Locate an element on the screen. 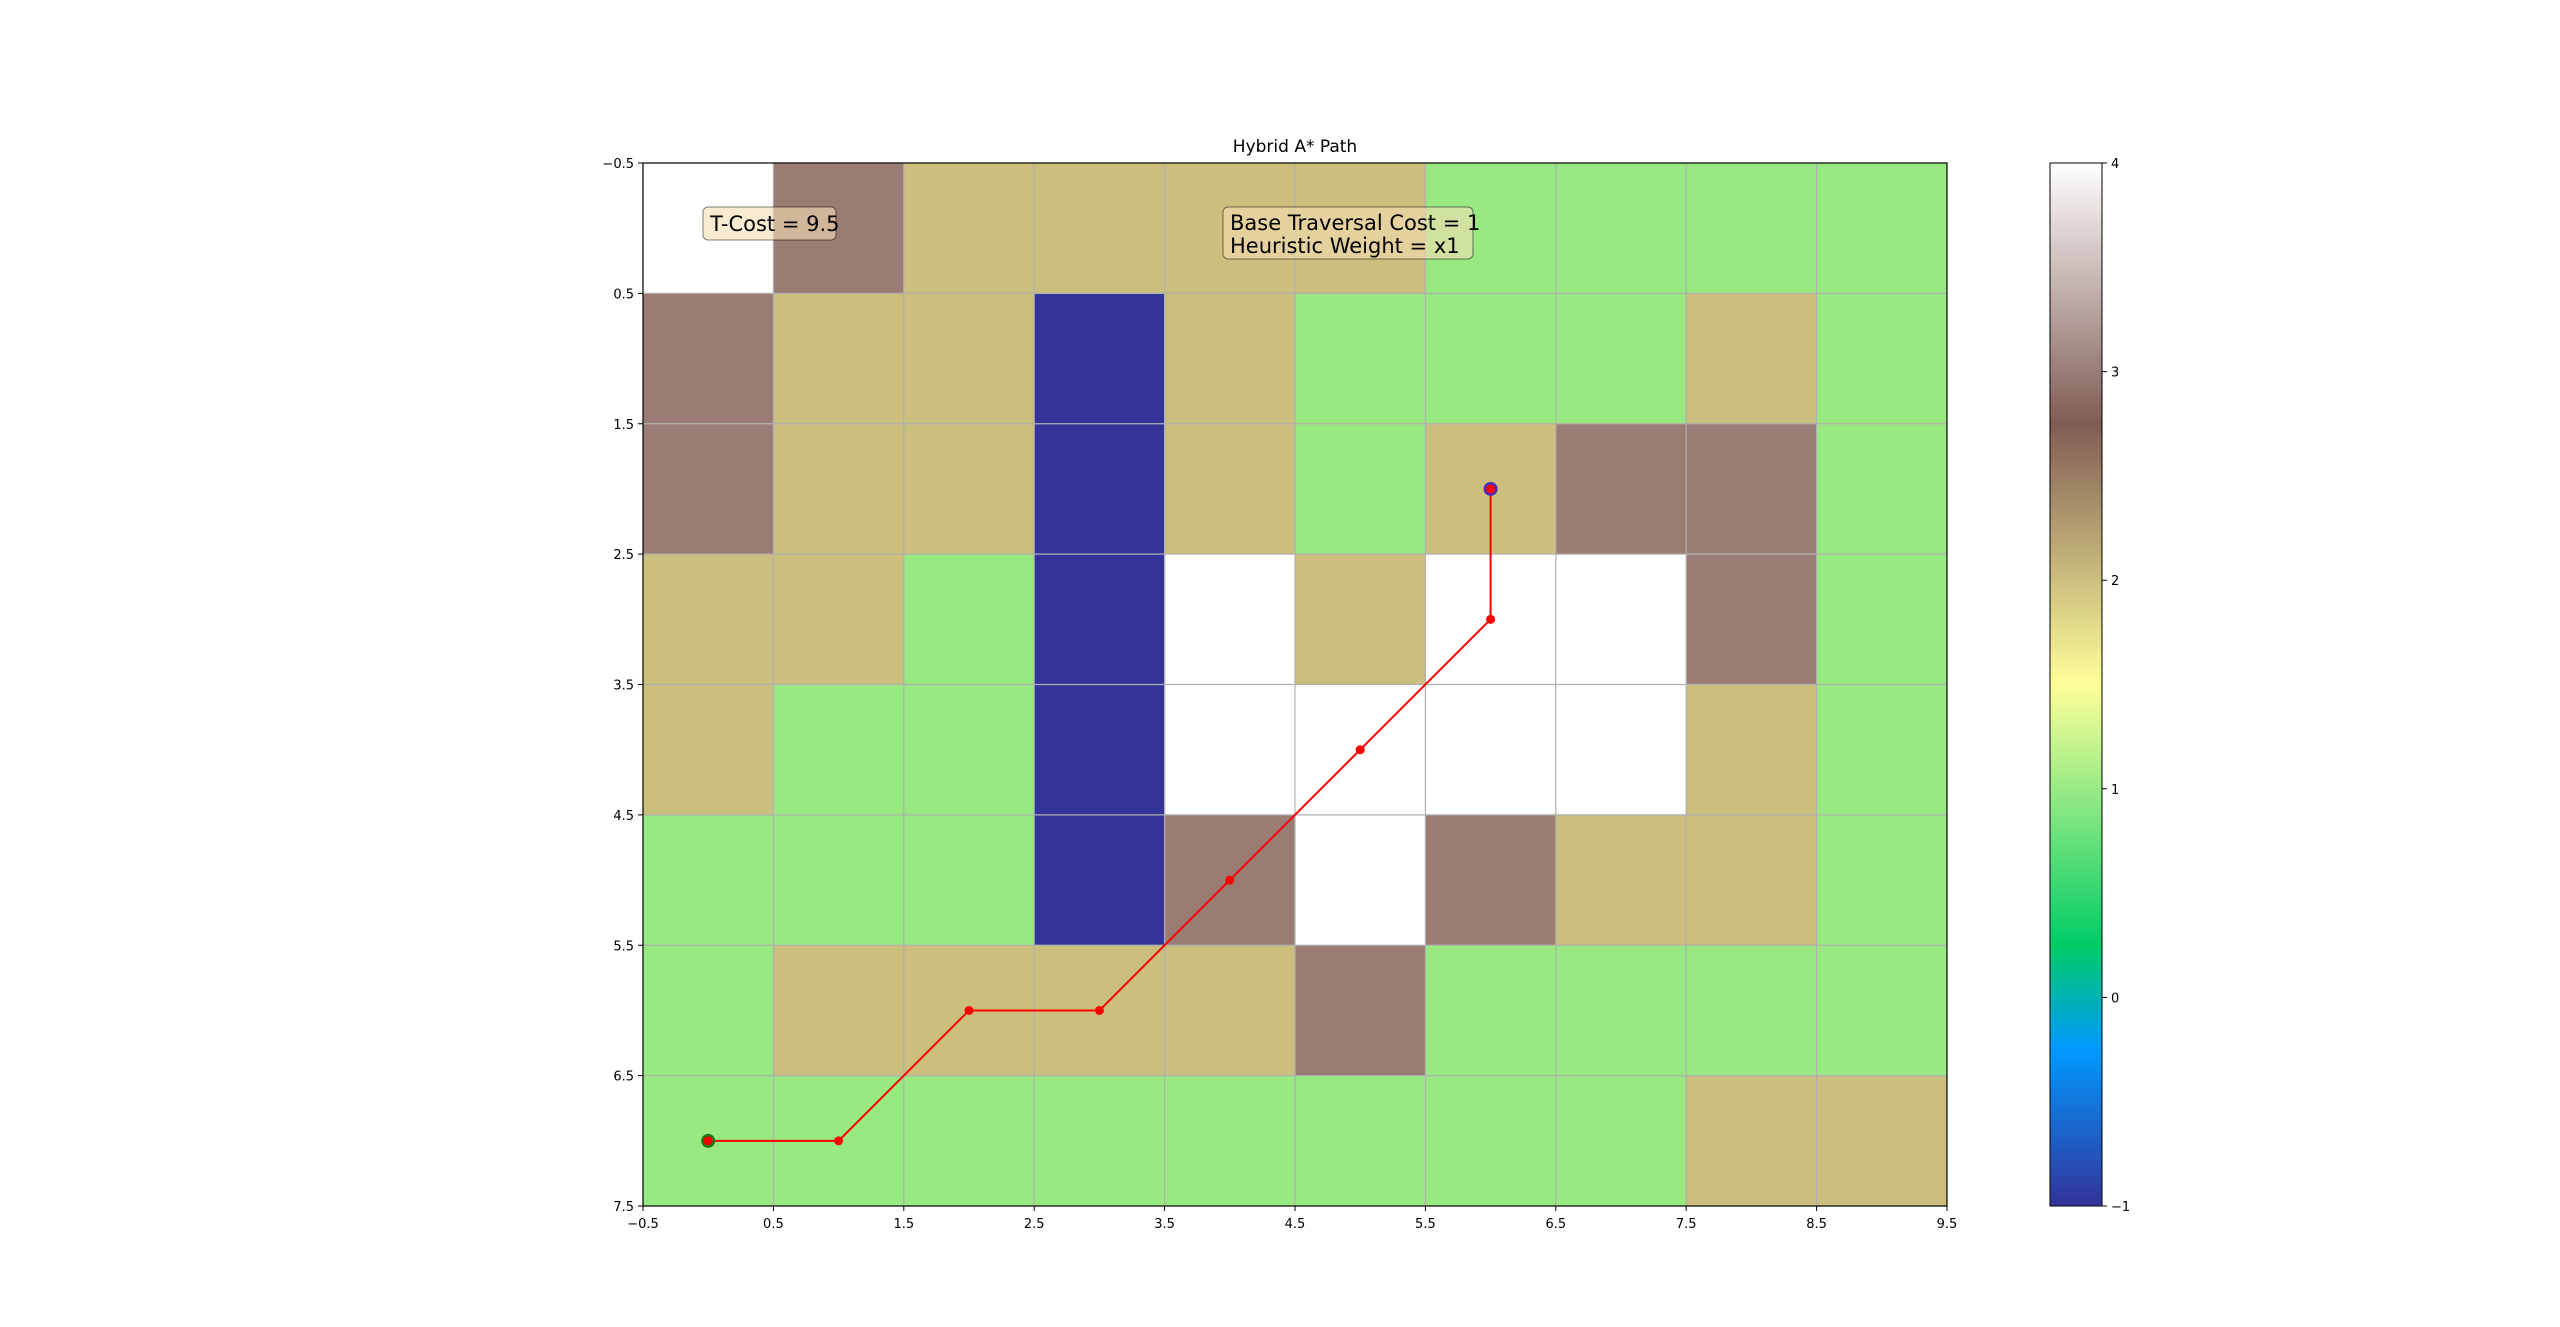 The width and height of the screenshot is (2560, 1327). annotation-base-cost-text: Base Traversal Cost = 1 is located at coordinates (1355, 223).